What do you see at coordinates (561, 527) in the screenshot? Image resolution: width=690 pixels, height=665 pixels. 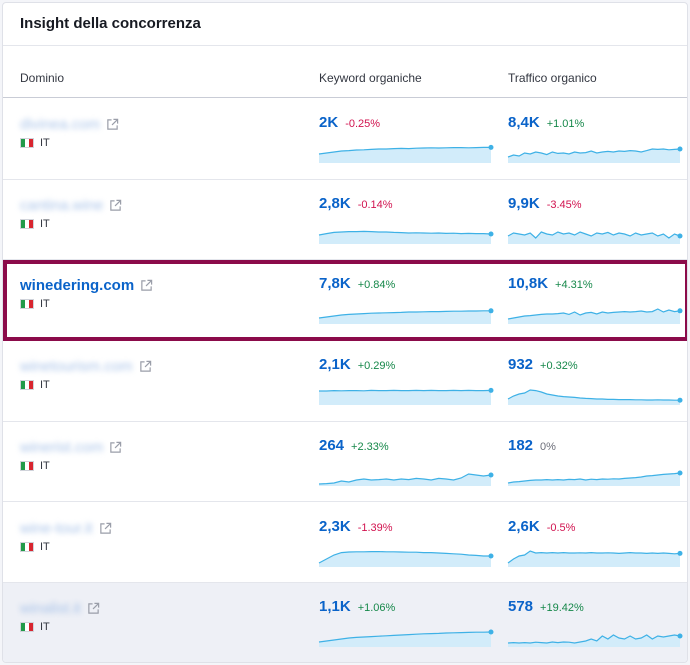 I see `traffic-change: -0.5%` at bounding box center [561, 527].